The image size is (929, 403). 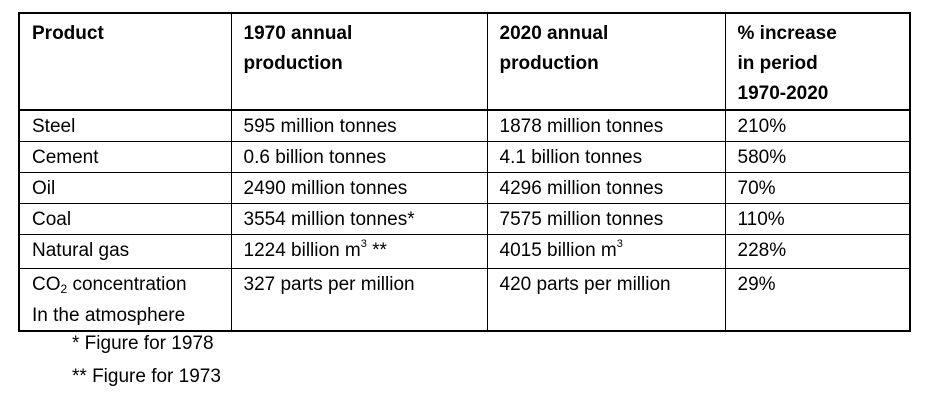 What do you see at coordinates (146, 376) in the screenshot?
I see `footnote-1973: ** Figure for 1973` at bounding box center [146, 376].